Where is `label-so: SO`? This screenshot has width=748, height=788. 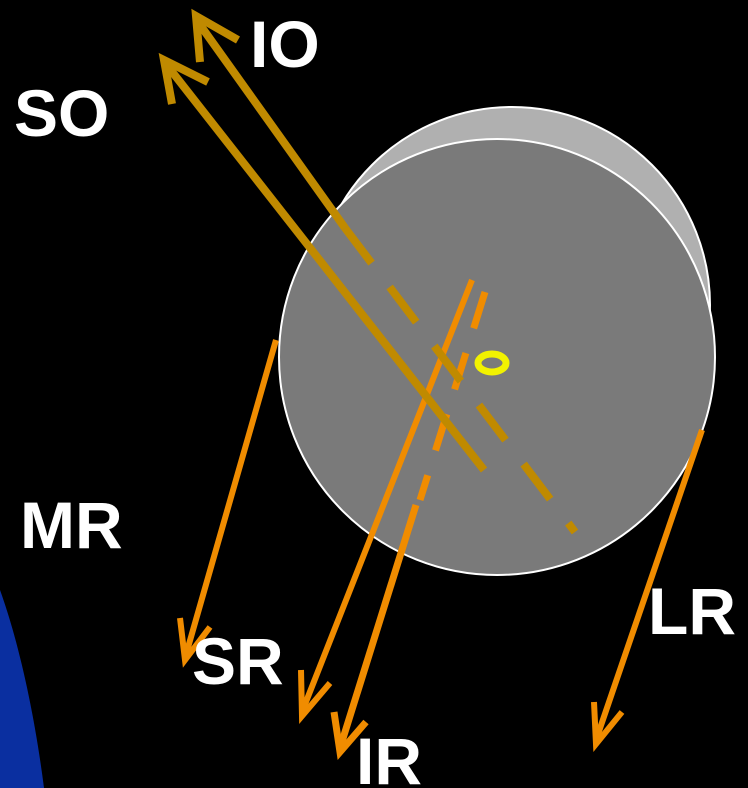
label-so: SO is located at coordinates (61, 113).